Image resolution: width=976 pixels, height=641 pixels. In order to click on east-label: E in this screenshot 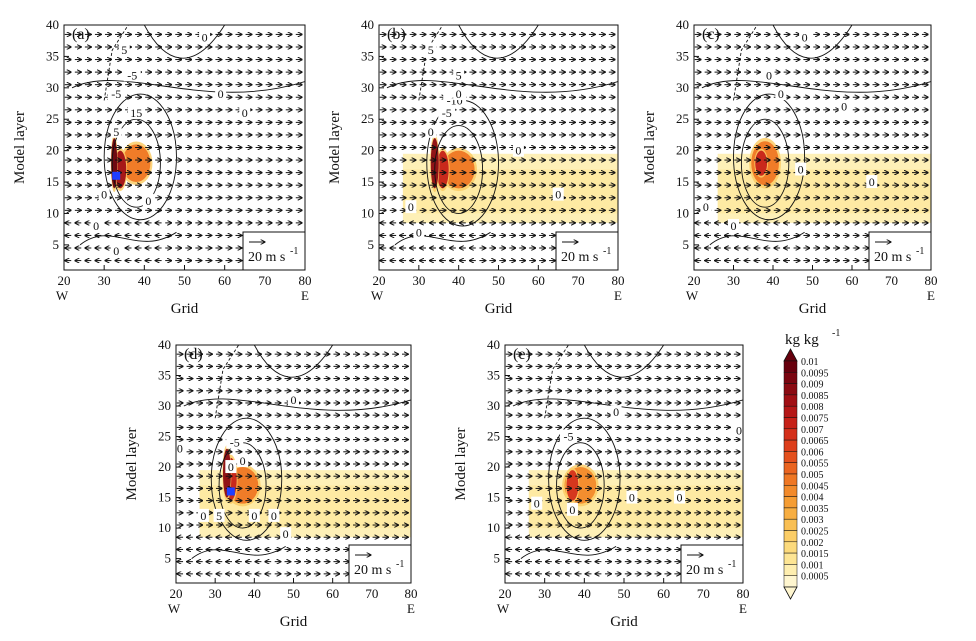, I will do `click(743, 608)`.